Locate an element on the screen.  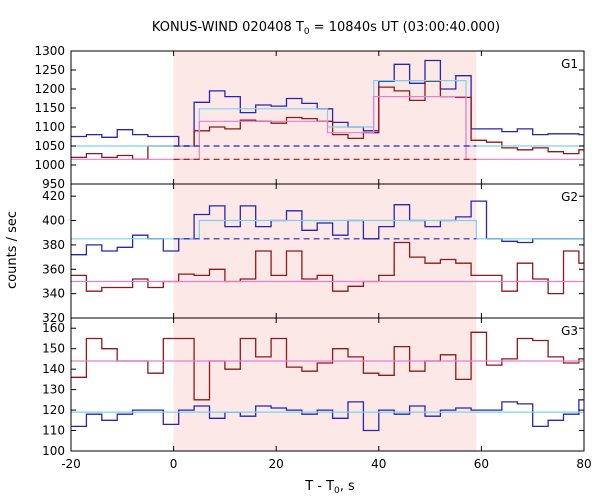
y-tick-label: 130 is located at coordinates (53, 390).